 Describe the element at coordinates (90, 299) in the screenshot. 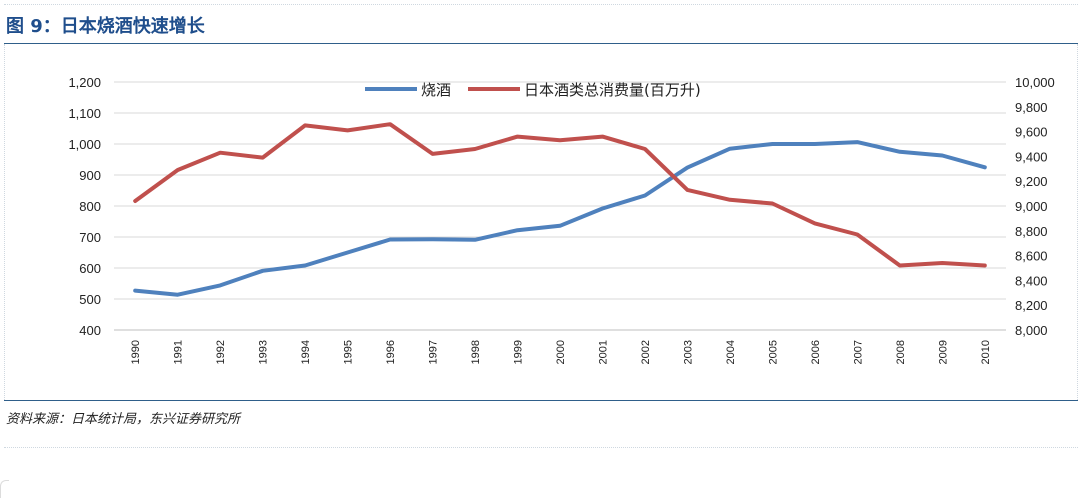

I see `left-tick-label: 500` at that location.